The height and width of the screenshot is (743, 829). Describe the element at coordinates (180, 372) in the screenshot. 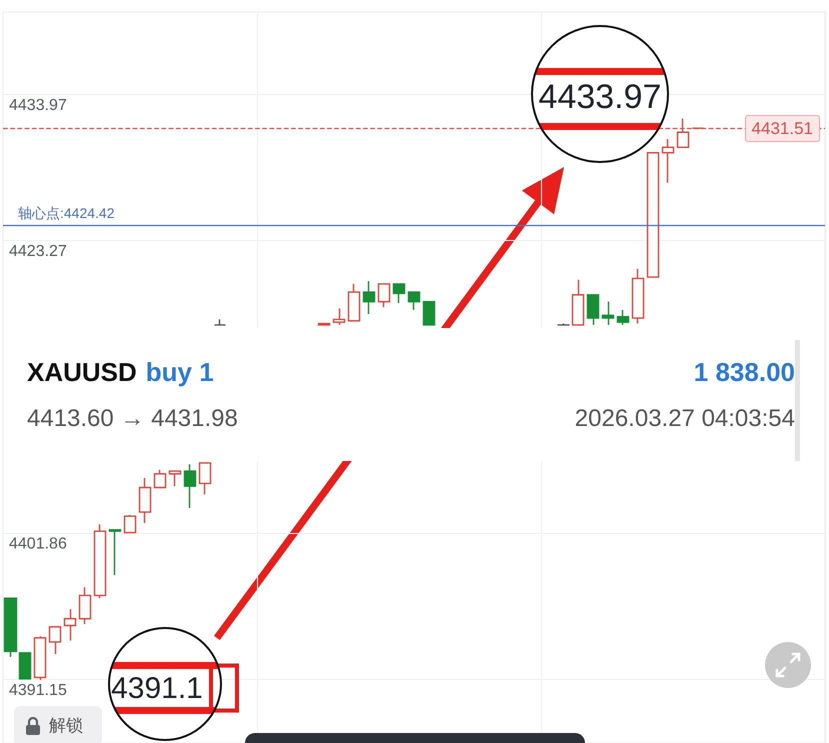

I see `annotation: buy 1` at that location.